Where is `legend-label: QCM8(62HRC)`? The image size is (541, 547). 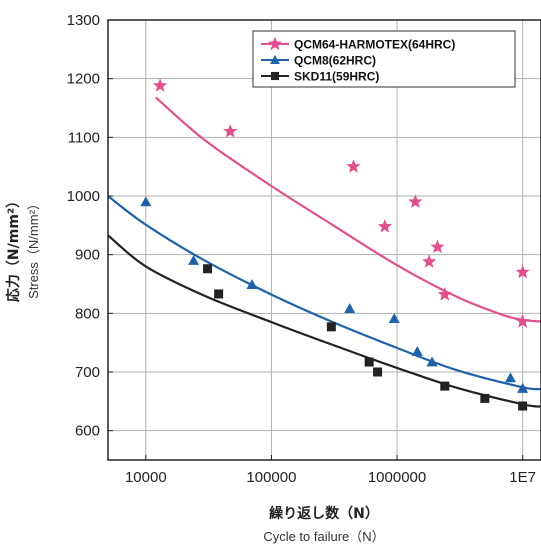 legend-label: QCM8(62HRC) is located at coordinates (335, 61).